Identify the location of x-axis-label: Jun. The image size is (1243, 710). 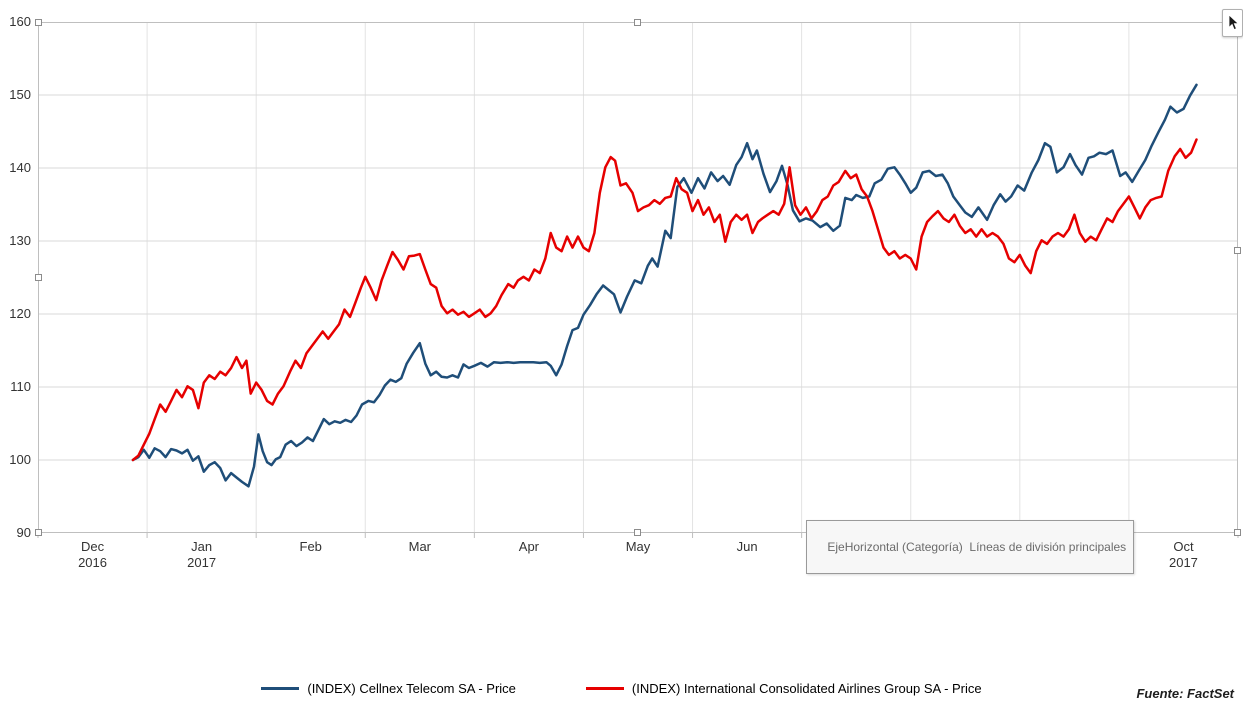
(747, 546).